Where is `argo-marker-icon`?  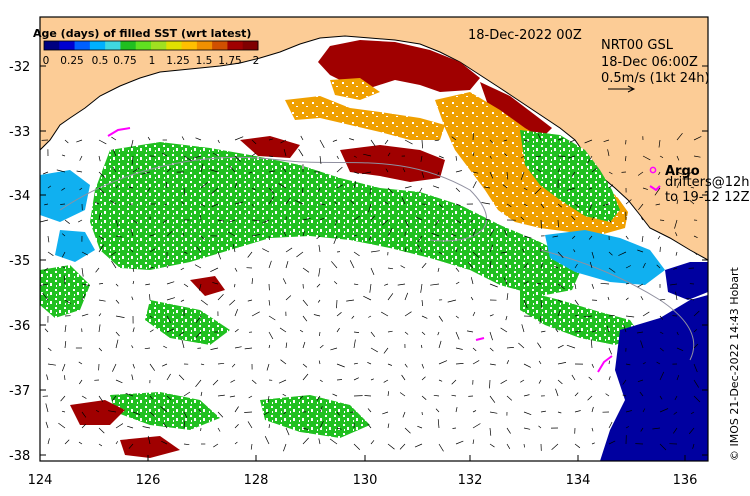
argo-marker-icon is located at coordinates (653, 170).